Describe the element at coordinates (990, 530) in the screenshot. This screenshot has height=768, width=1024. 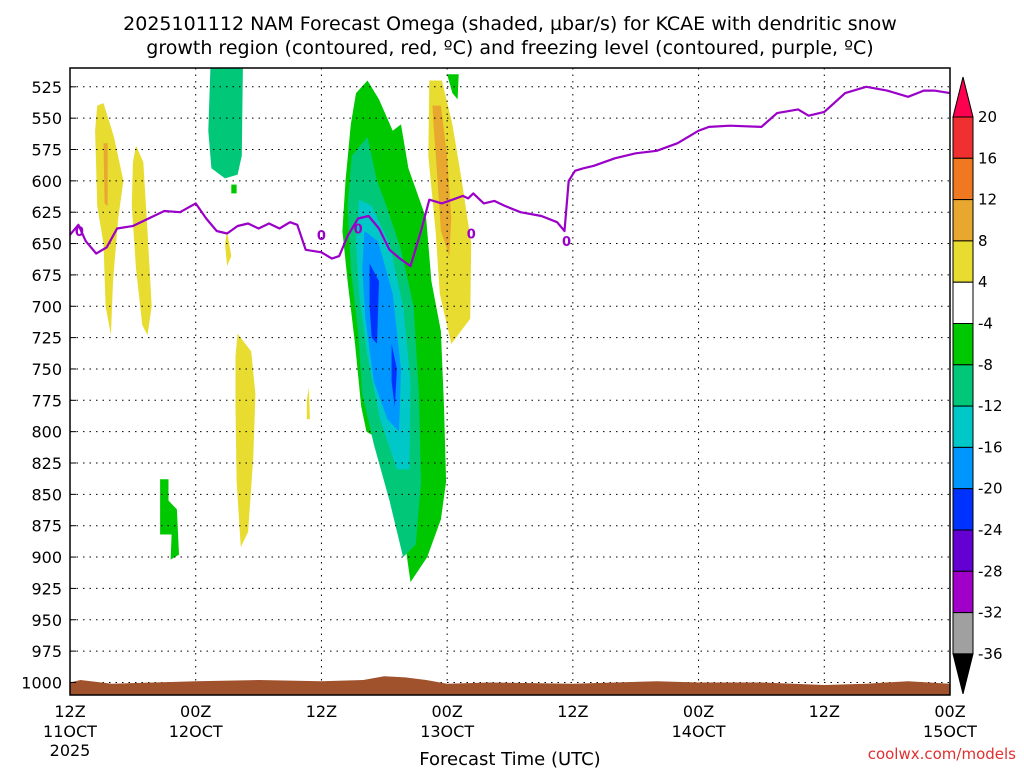
I see `colorbar-label: -24` at that location.